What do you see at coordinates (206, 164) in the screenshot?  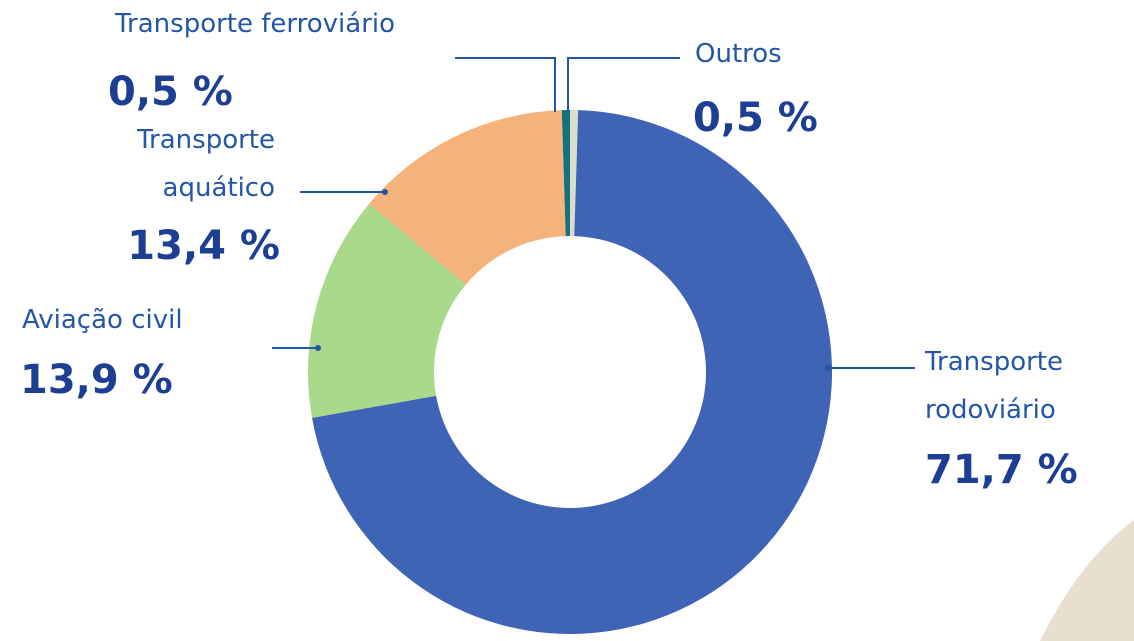 I see `slice-label: Transporte aquático` at bounding box center [206, 164].